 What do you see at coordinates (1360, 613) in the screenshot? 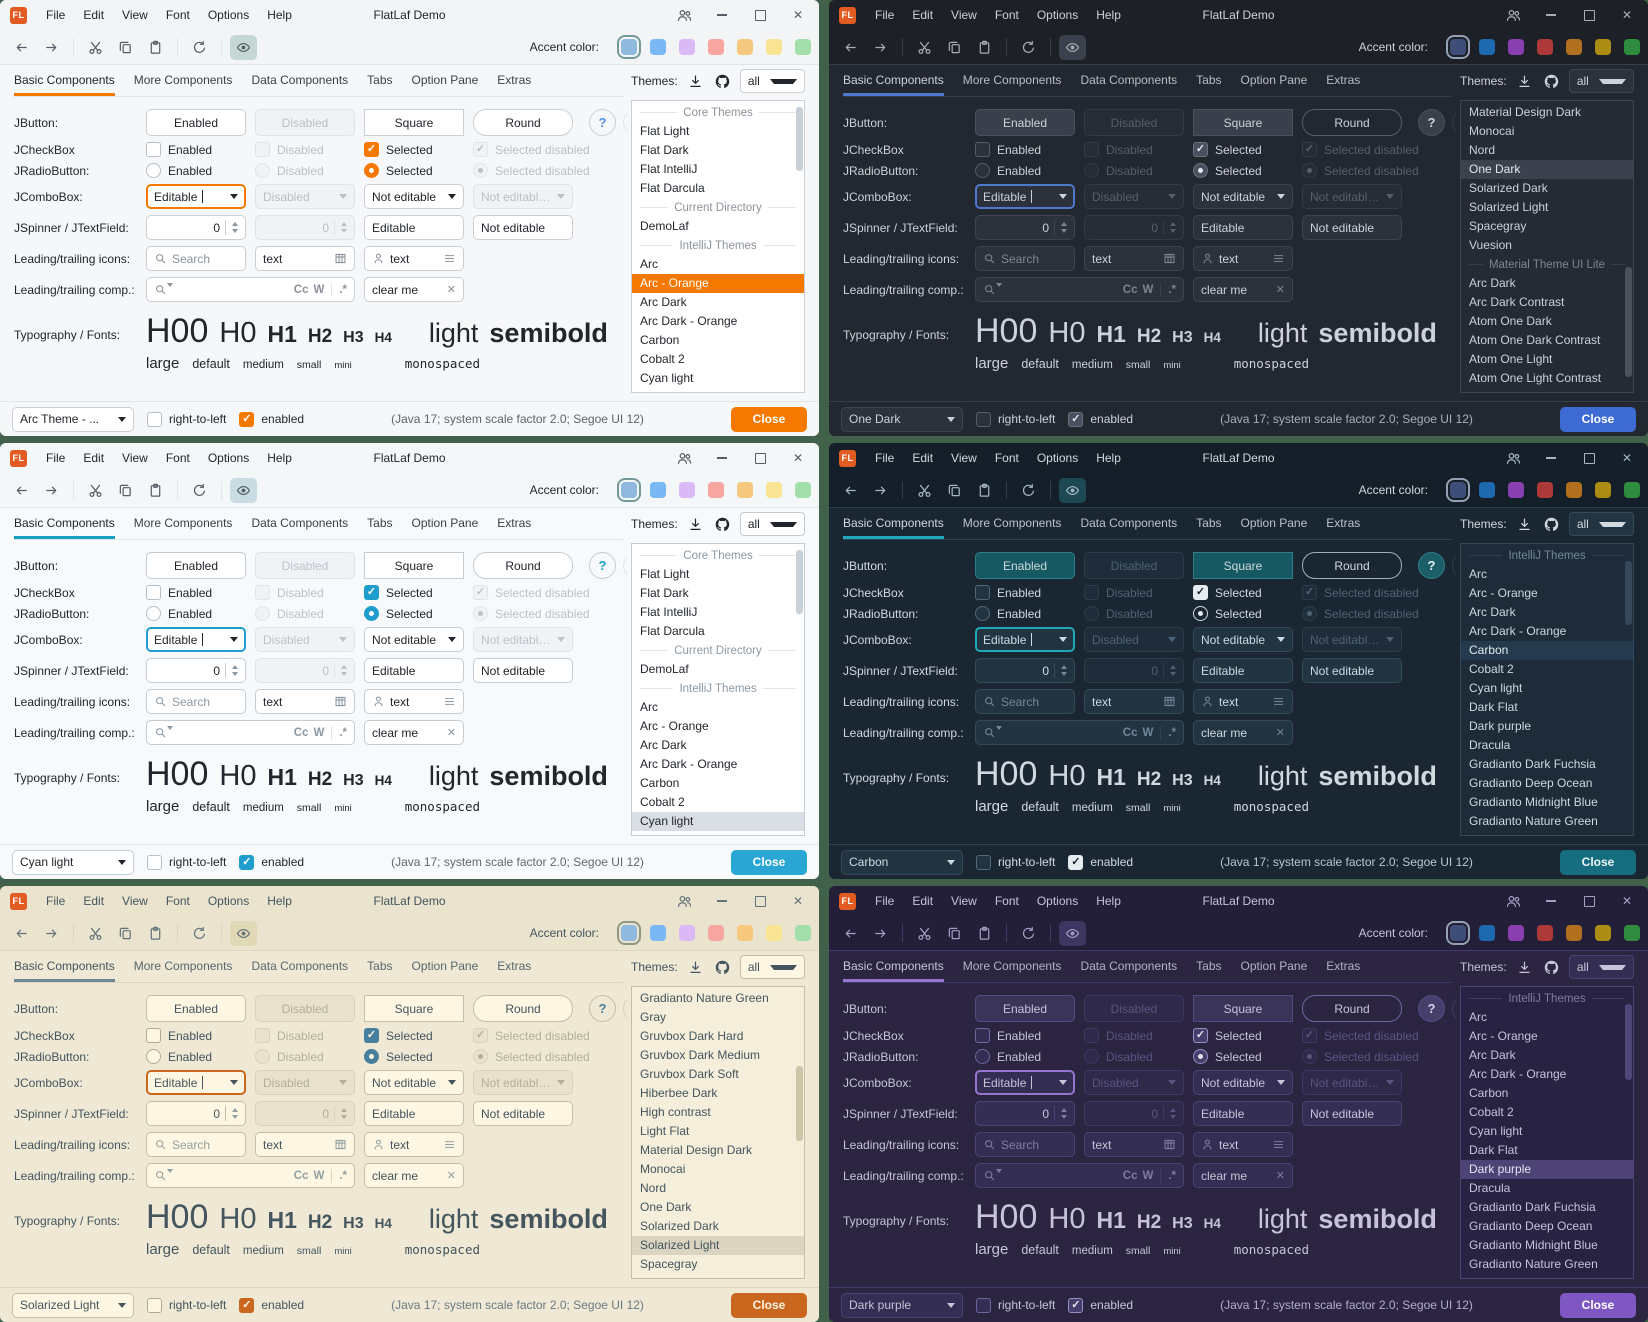
I see `radio-seldis: Selected disabled` at bounding box center [1360, 613].